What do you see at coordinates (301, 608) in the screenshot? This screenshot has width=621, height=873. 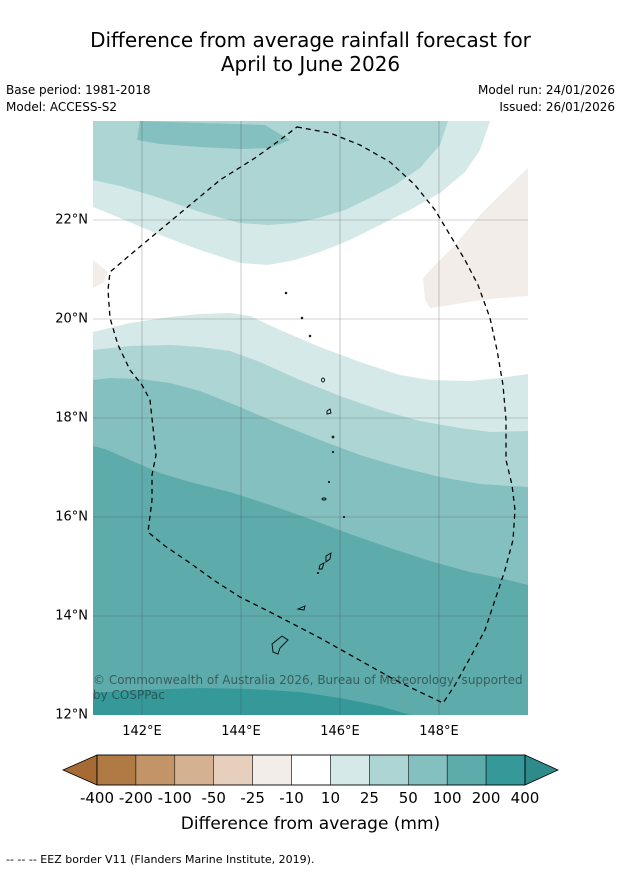 I see `island-rota` at bounding box center [301, 608].